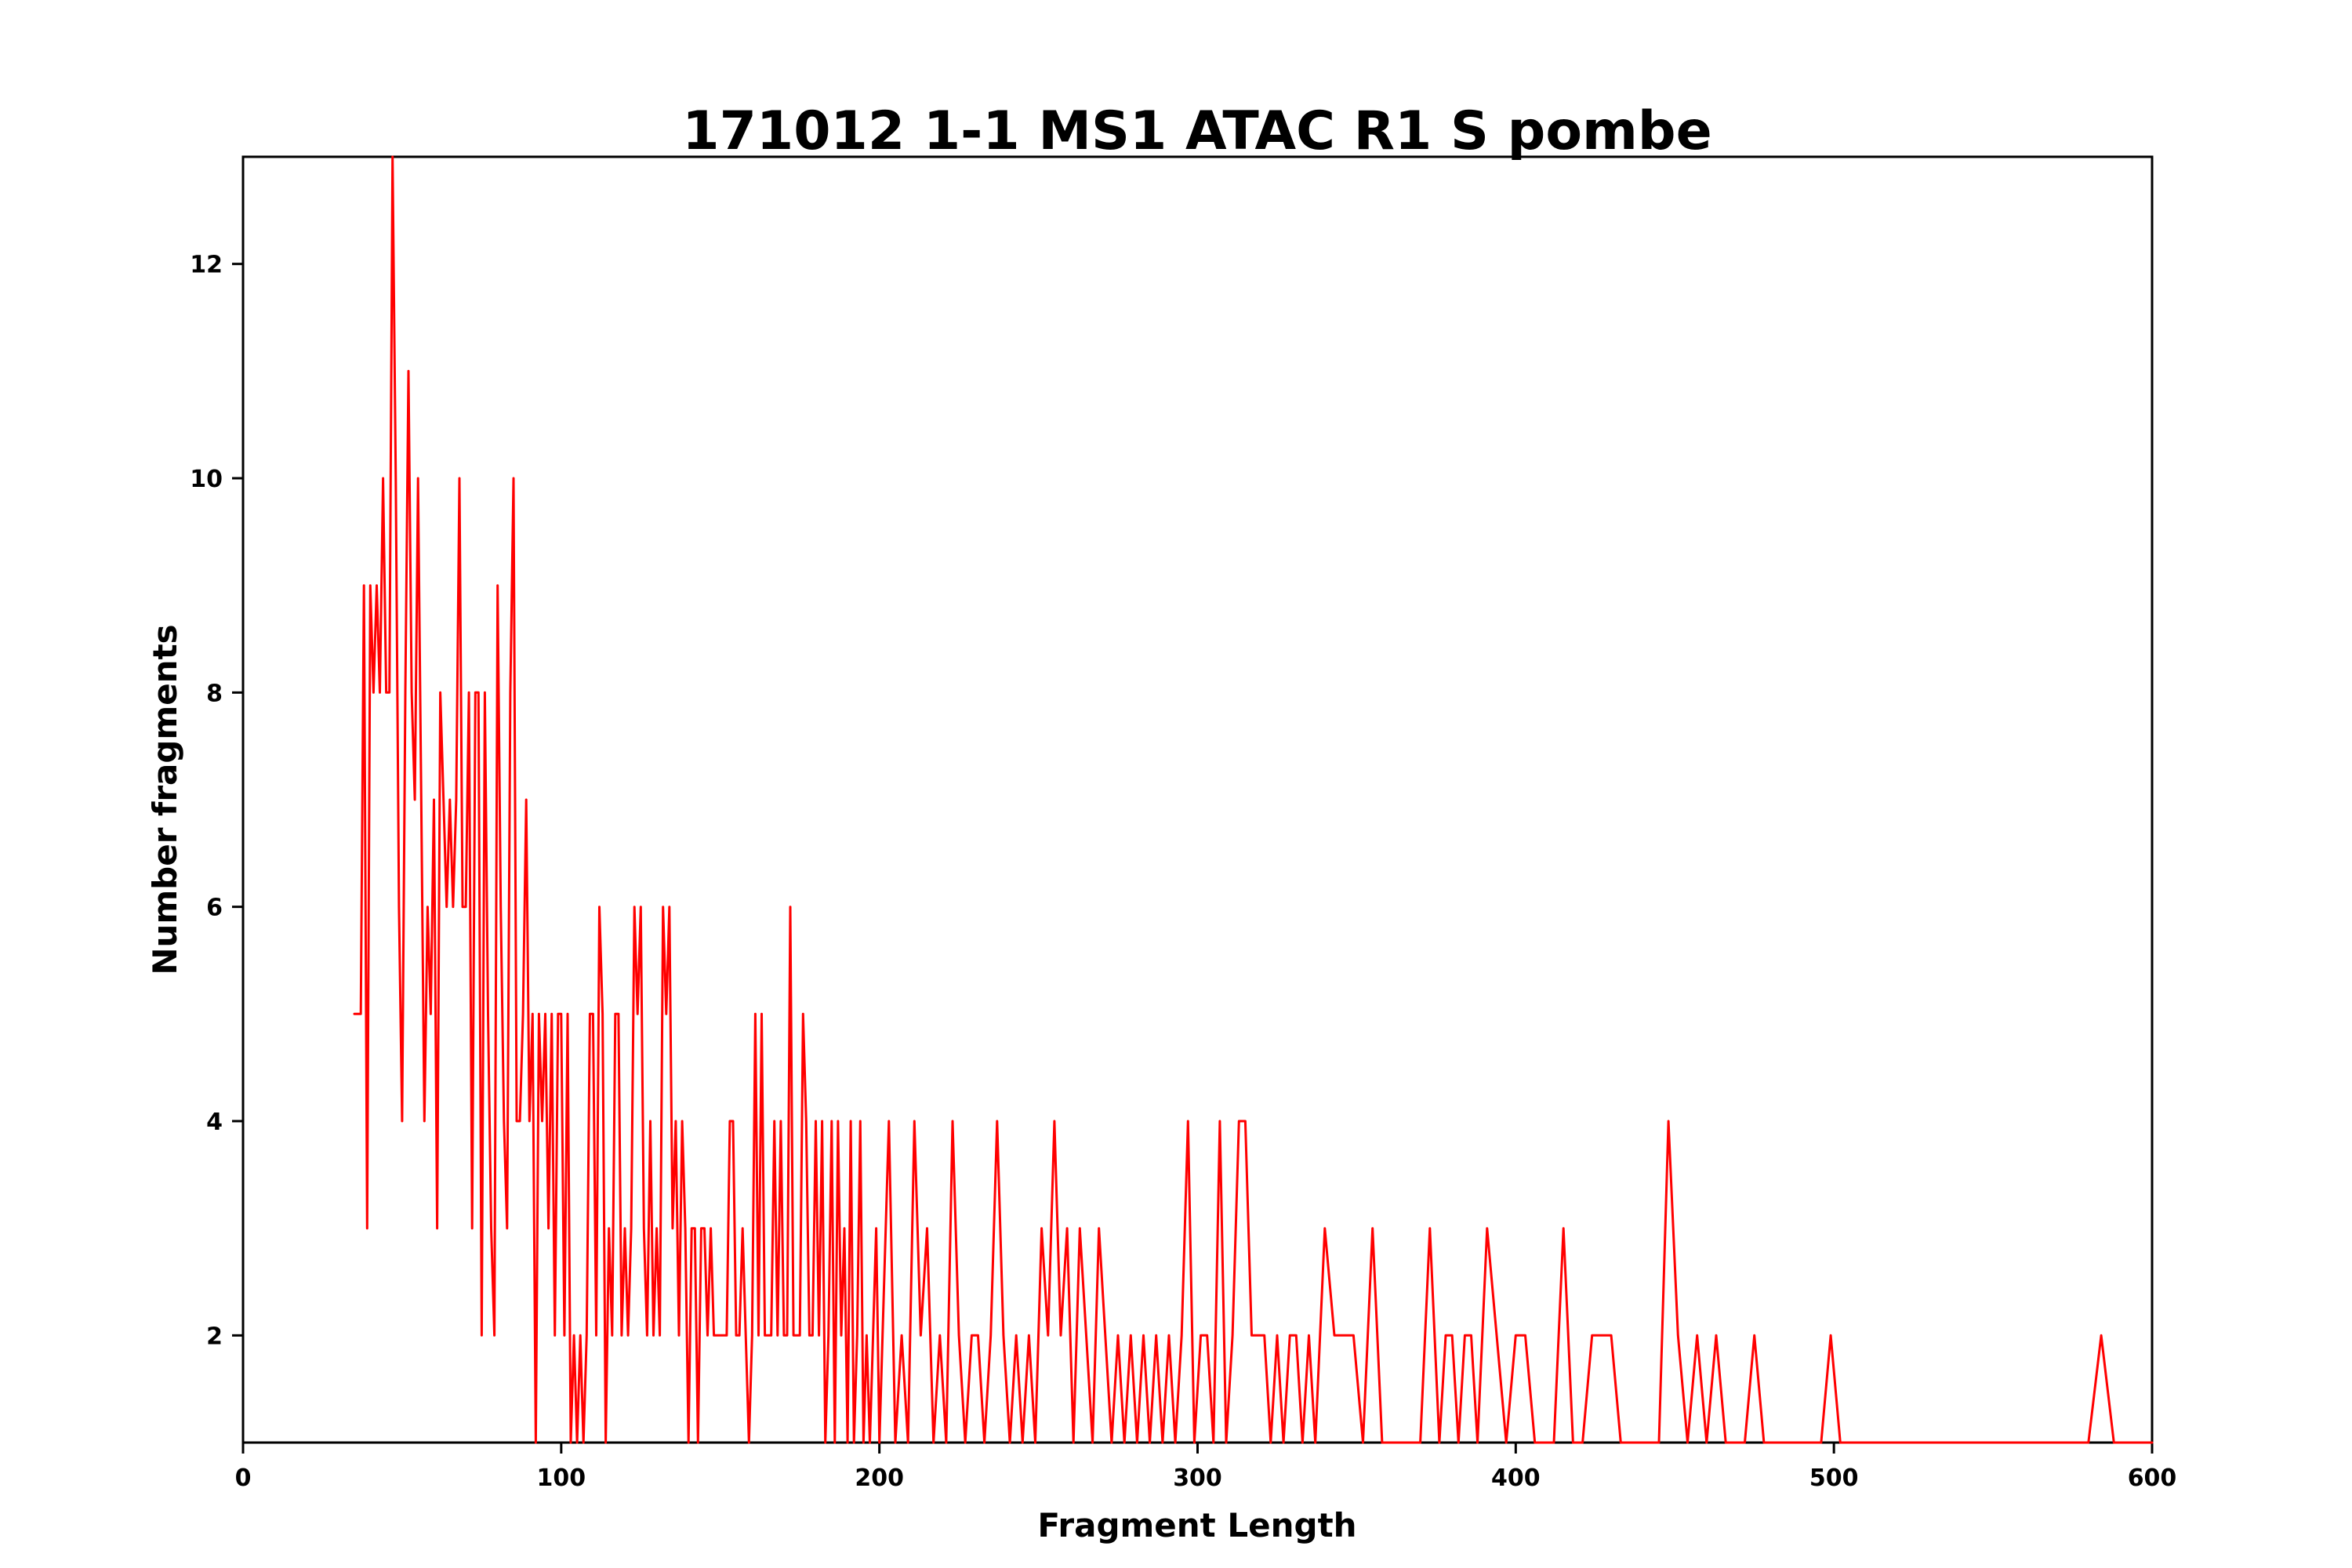 The image size is (2352, 1568). I want to click on x-axis-ticks: 0 100 200 300 400 500 600, so click(1206, 1467).